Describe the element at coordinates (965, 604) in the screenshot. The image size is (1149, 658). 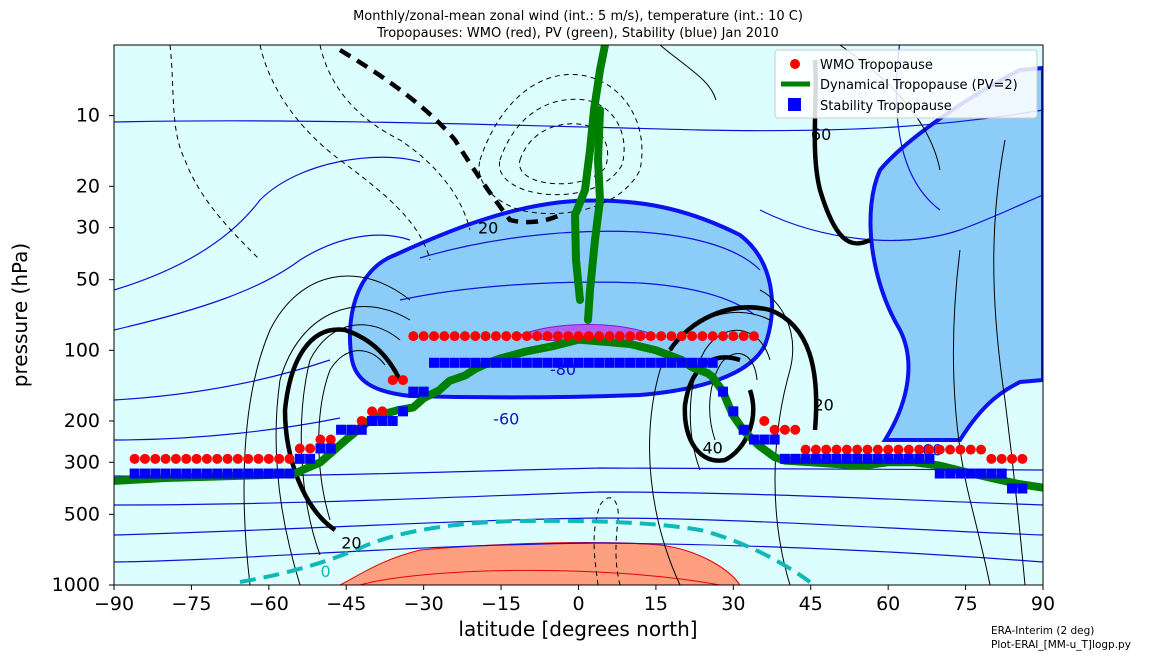
I see `x-tick-label: 75` at that location.